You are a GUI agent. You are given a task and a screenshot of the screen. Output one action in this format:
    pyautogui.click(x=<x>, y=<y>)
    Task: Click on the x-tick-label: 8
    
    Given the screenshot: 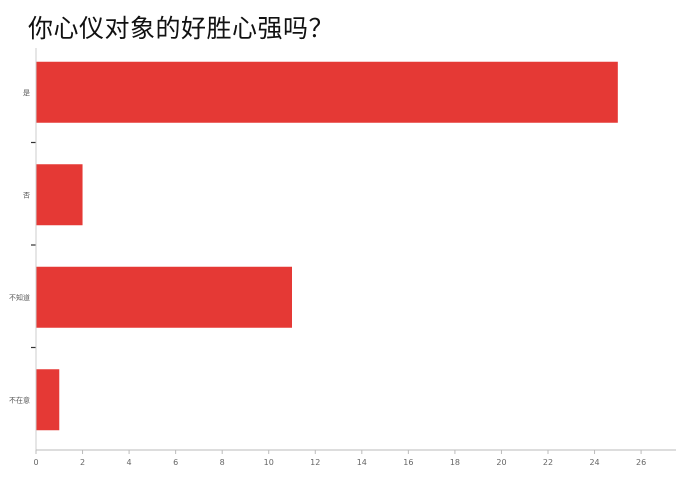 What is the action you would take?
    pyautogui.click(x=222, y=462)
    